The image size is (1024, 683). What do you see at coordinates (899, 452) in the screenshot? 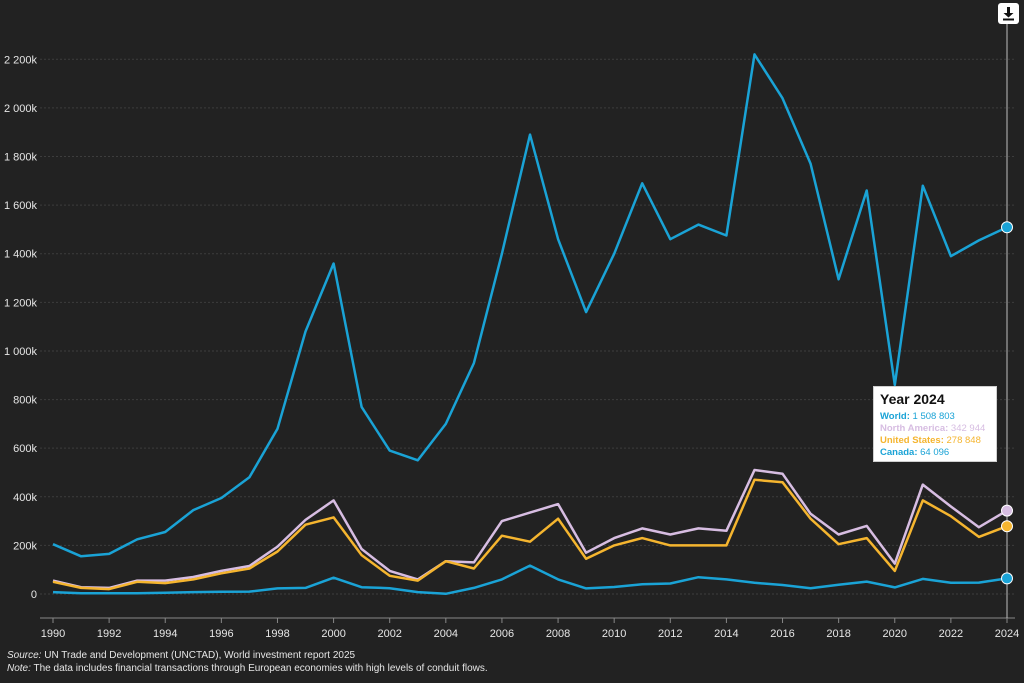
I see `tooltip-label: Canada:` at bounding box center [899, 452].